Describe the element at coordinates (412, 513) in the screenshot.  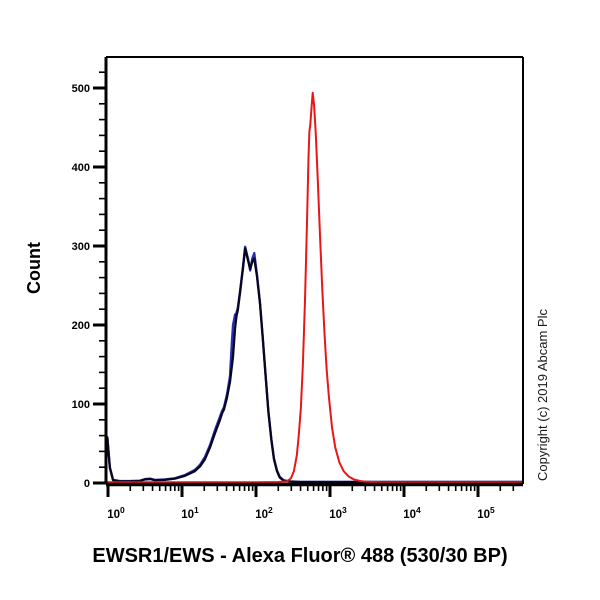
I see `x-tick-label: 10⁴` at that location.